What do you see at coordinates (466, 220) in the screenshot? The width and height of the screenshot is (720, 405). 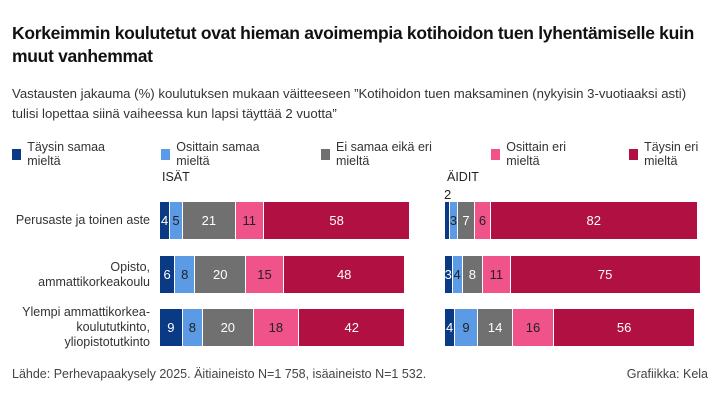 I see `bar-segment: 7` at bounding box center [466, 220].